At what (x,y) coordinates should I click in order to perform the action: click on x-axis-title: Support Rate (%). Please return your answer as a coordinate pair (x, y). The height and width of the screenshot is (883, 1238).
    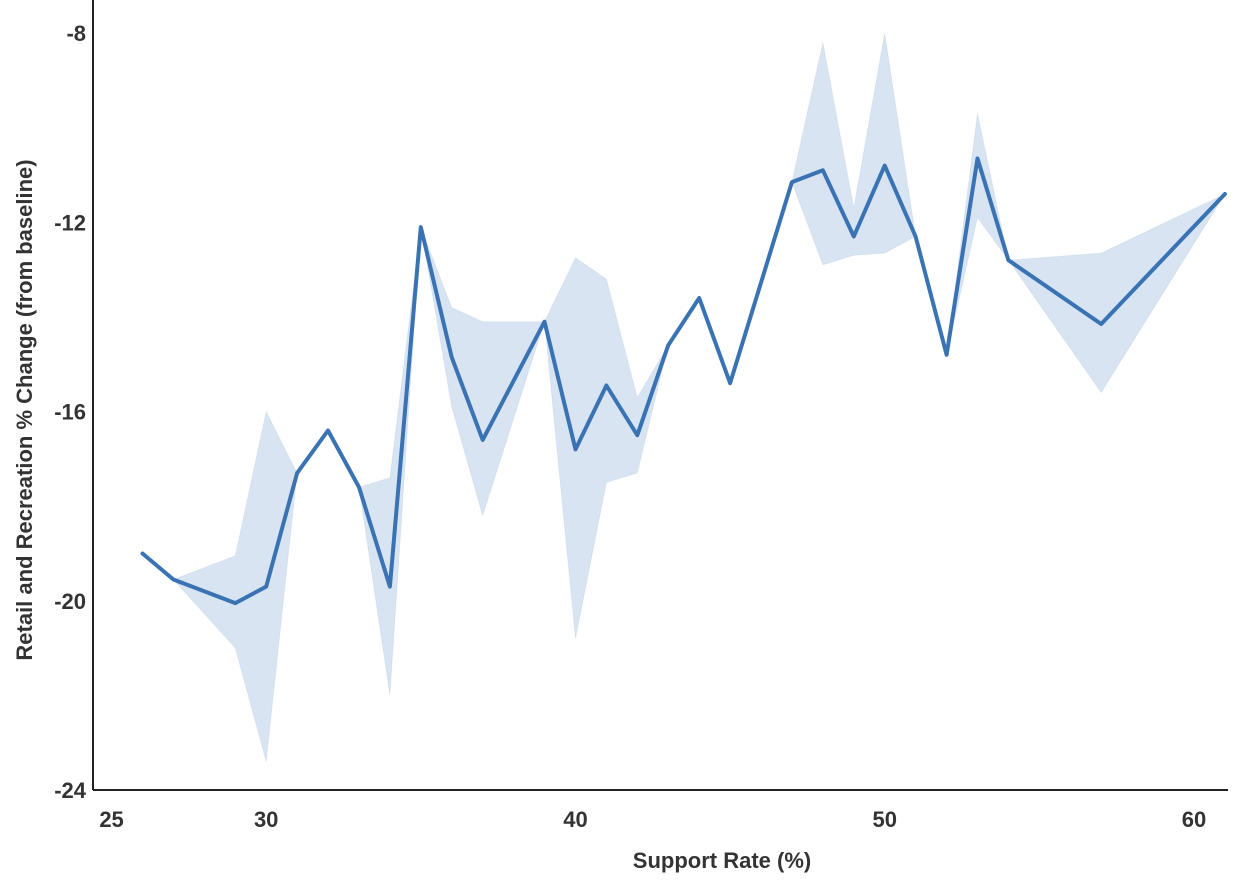
    Looking at the image, I should click on (722, 860).